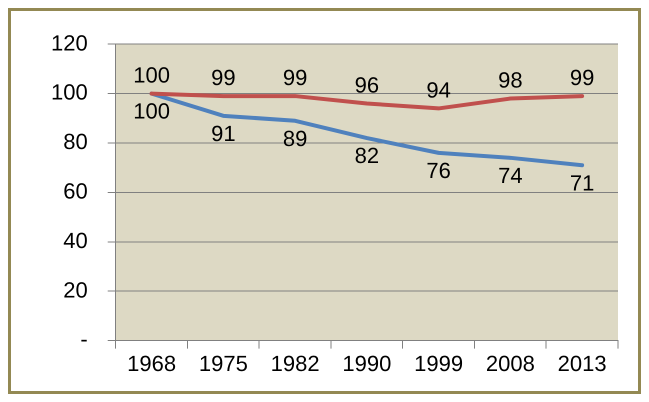  What do you see at coordinates (438, 170) in the screenshot?
I see `data-label: 76` at bounding box center [438, 170].